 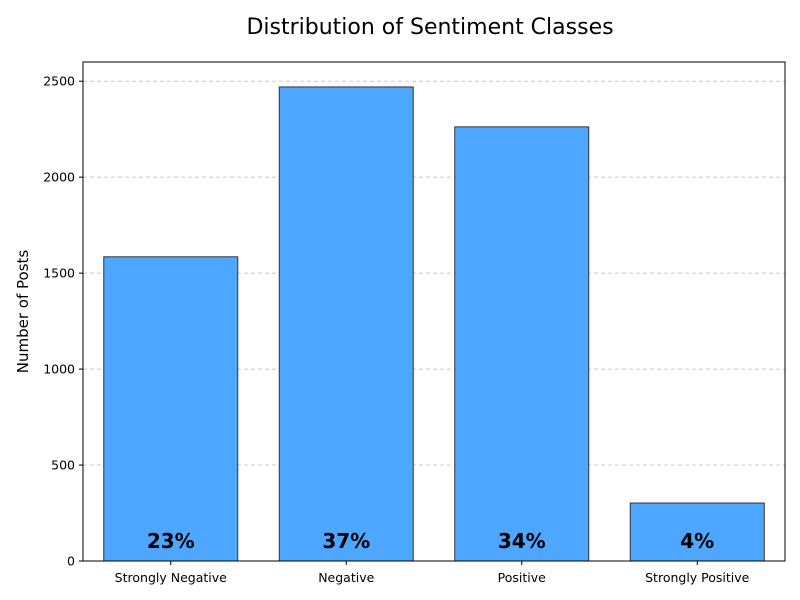 I want to click on chart-title: Distribution of Sentiment Classes, so click(x=429, y=27).